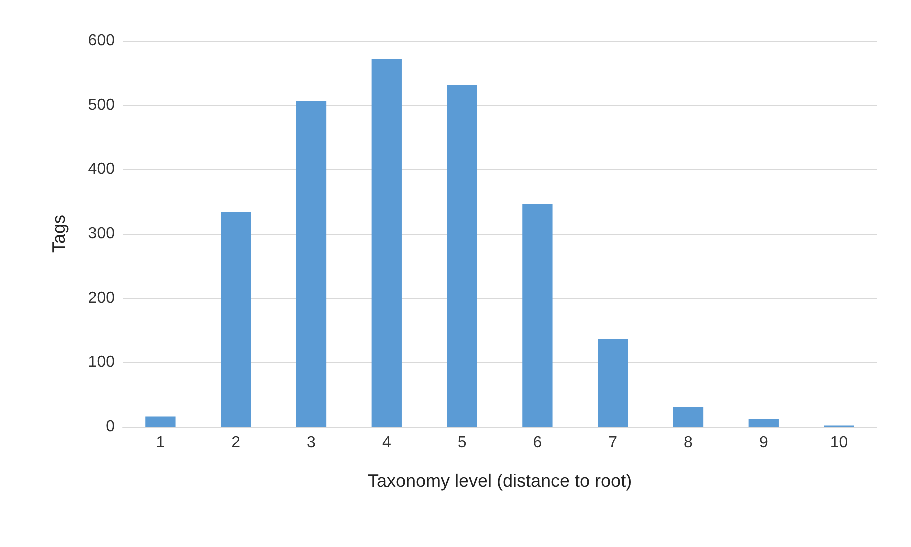 This screenshot has width=911, height=547. What do you see at coordinates (613, 443) in the screenshot?
I see `x-tick-label: 7` at bounding box center [613, 443].